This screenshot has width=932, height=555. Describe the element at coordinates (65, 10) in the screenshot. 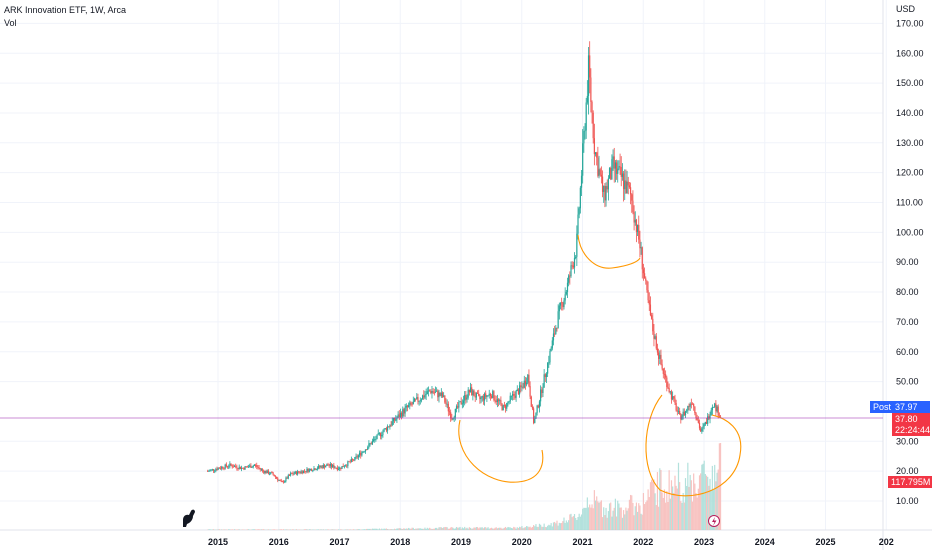

I see `symbol-title: ARK Innovation ETF, 1W, Arca` at that location.